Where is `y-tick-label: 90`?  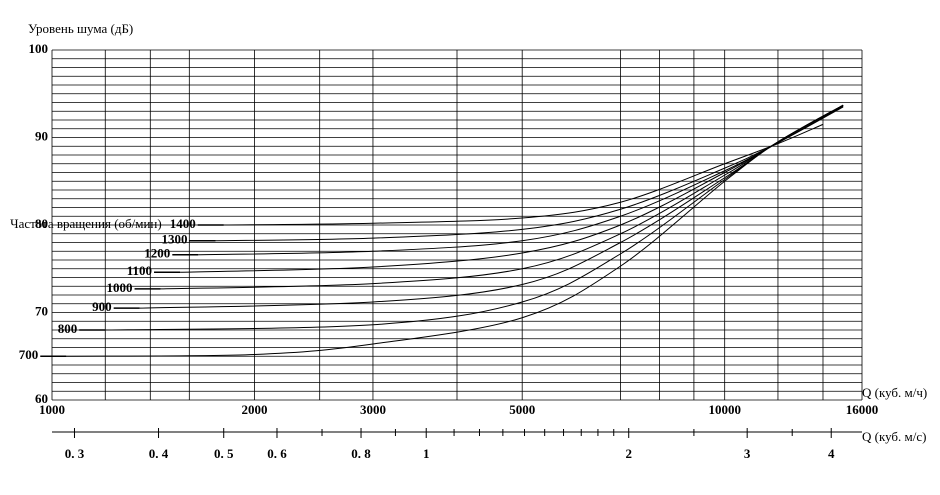
y-tick-label: 90 is located at coordinates (41, 135).